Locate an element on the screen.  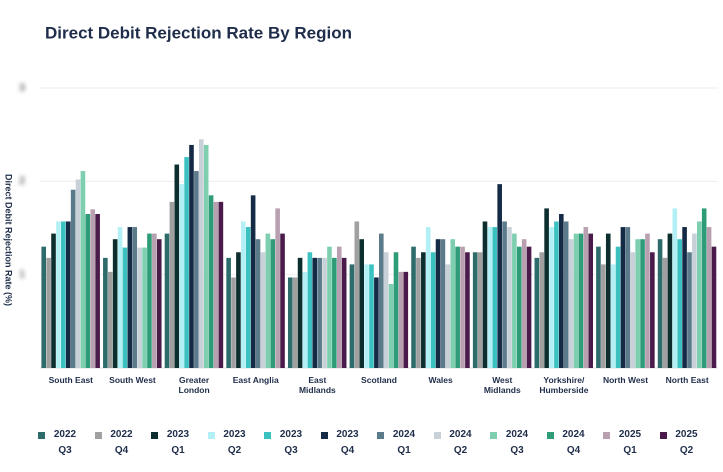
legend-label: 2023 Q4 is located at coordinates (347, 442).